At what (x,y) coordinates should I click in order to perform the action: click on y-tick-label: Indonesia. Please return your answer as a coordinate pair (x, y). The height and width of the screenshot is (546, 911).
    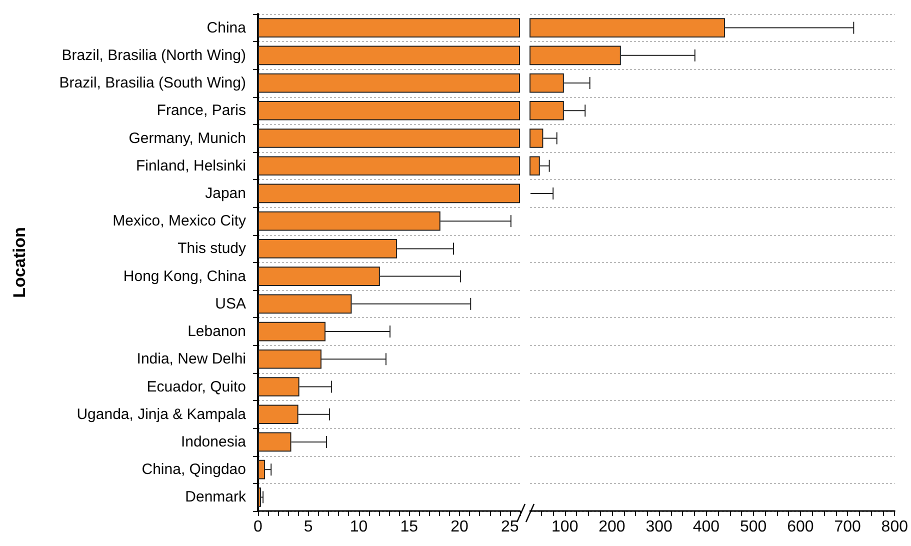
    Looking at the image, I should click on (213, 441).